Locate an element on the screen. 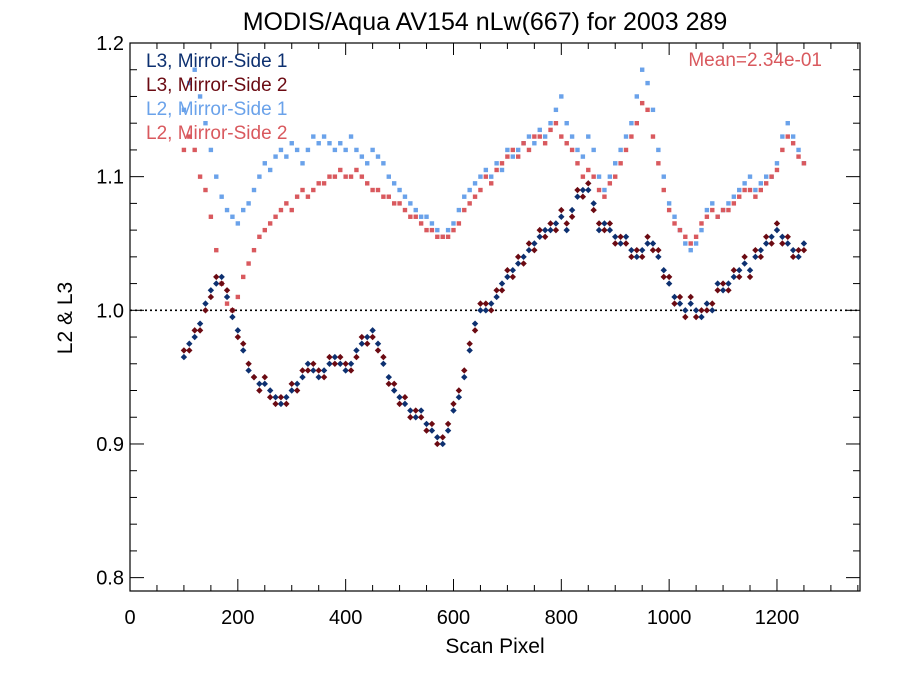 The height and width of the screenshot is (675, 900). y-tick-label: 0.8 is located at coordinates (110, 579).